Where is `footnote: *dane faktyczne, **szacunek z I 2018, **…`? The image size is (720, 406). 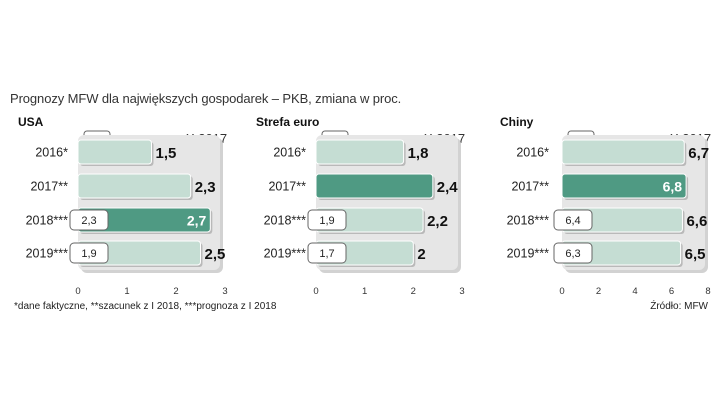 footnote: *dane faktyczne, **szacunek z I 2018, **… is located at coordinates (145, 306).